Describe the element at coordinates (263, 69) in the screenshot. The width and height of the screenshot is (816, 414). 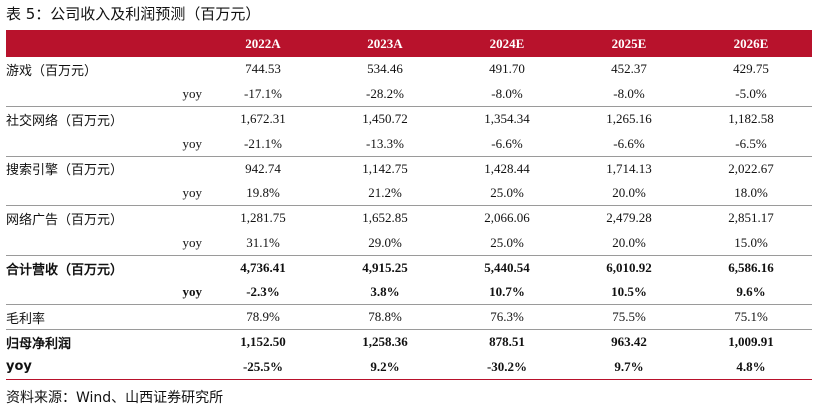
I see `table-cell: 744.53` at that location.